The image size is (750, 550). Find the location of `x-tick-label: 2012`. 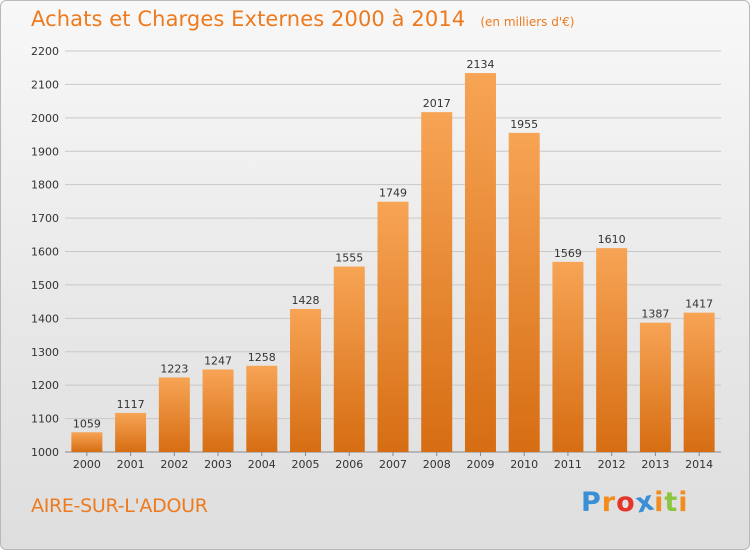

x-tick-label: 2012 is located at coordinates (612, 464).